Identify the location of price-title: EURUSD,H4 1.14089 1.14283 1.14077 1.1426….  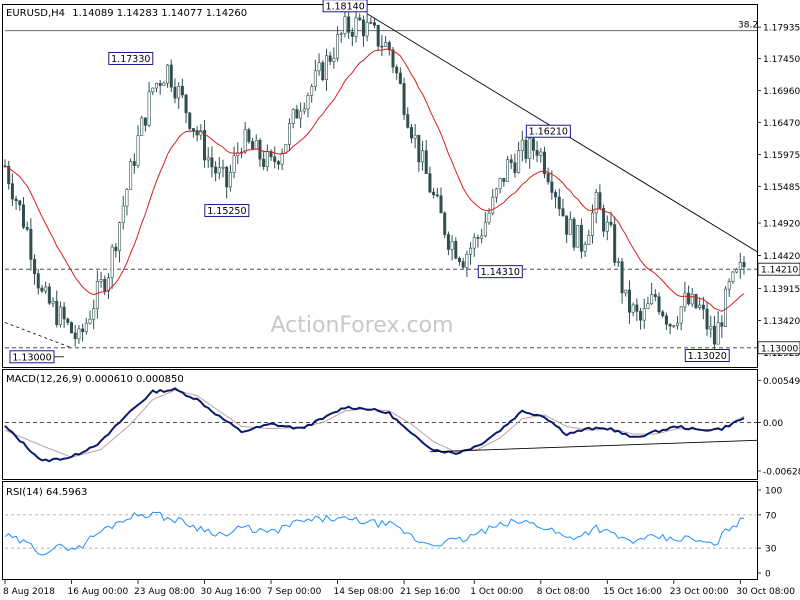
(126, 13).